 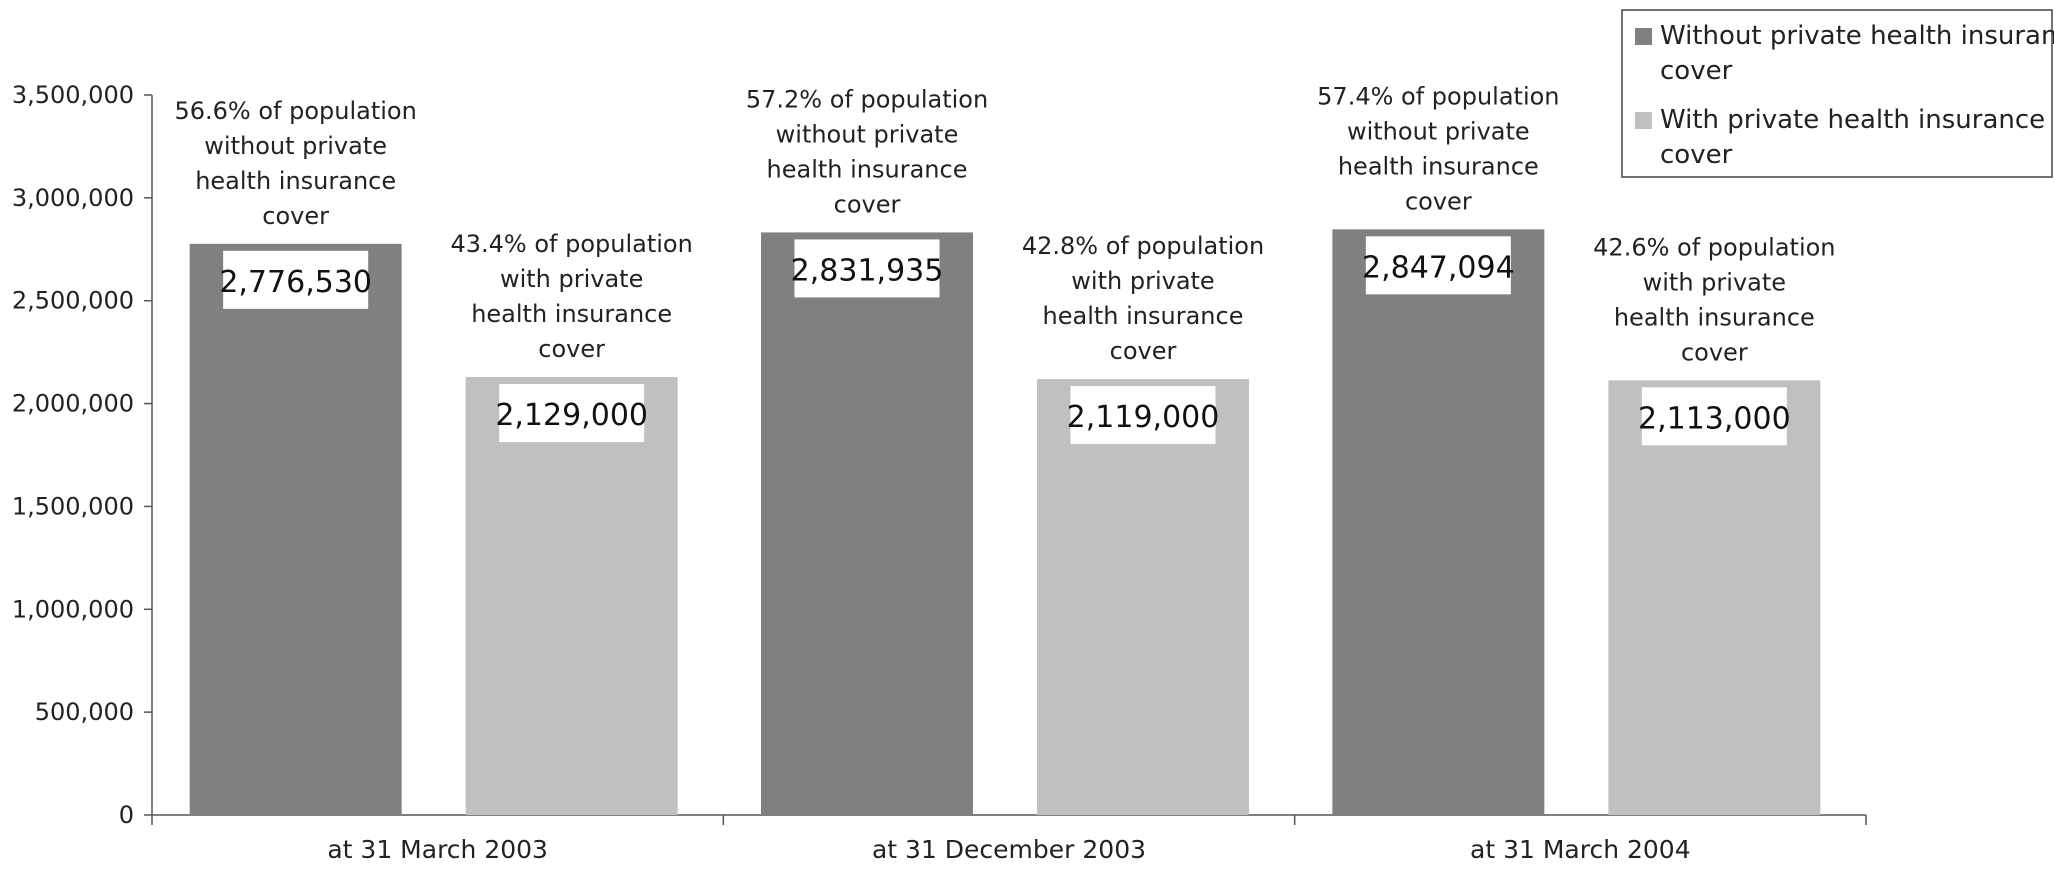 I want to click on data-label: 2,119,000, so click(x=1143, y=417).